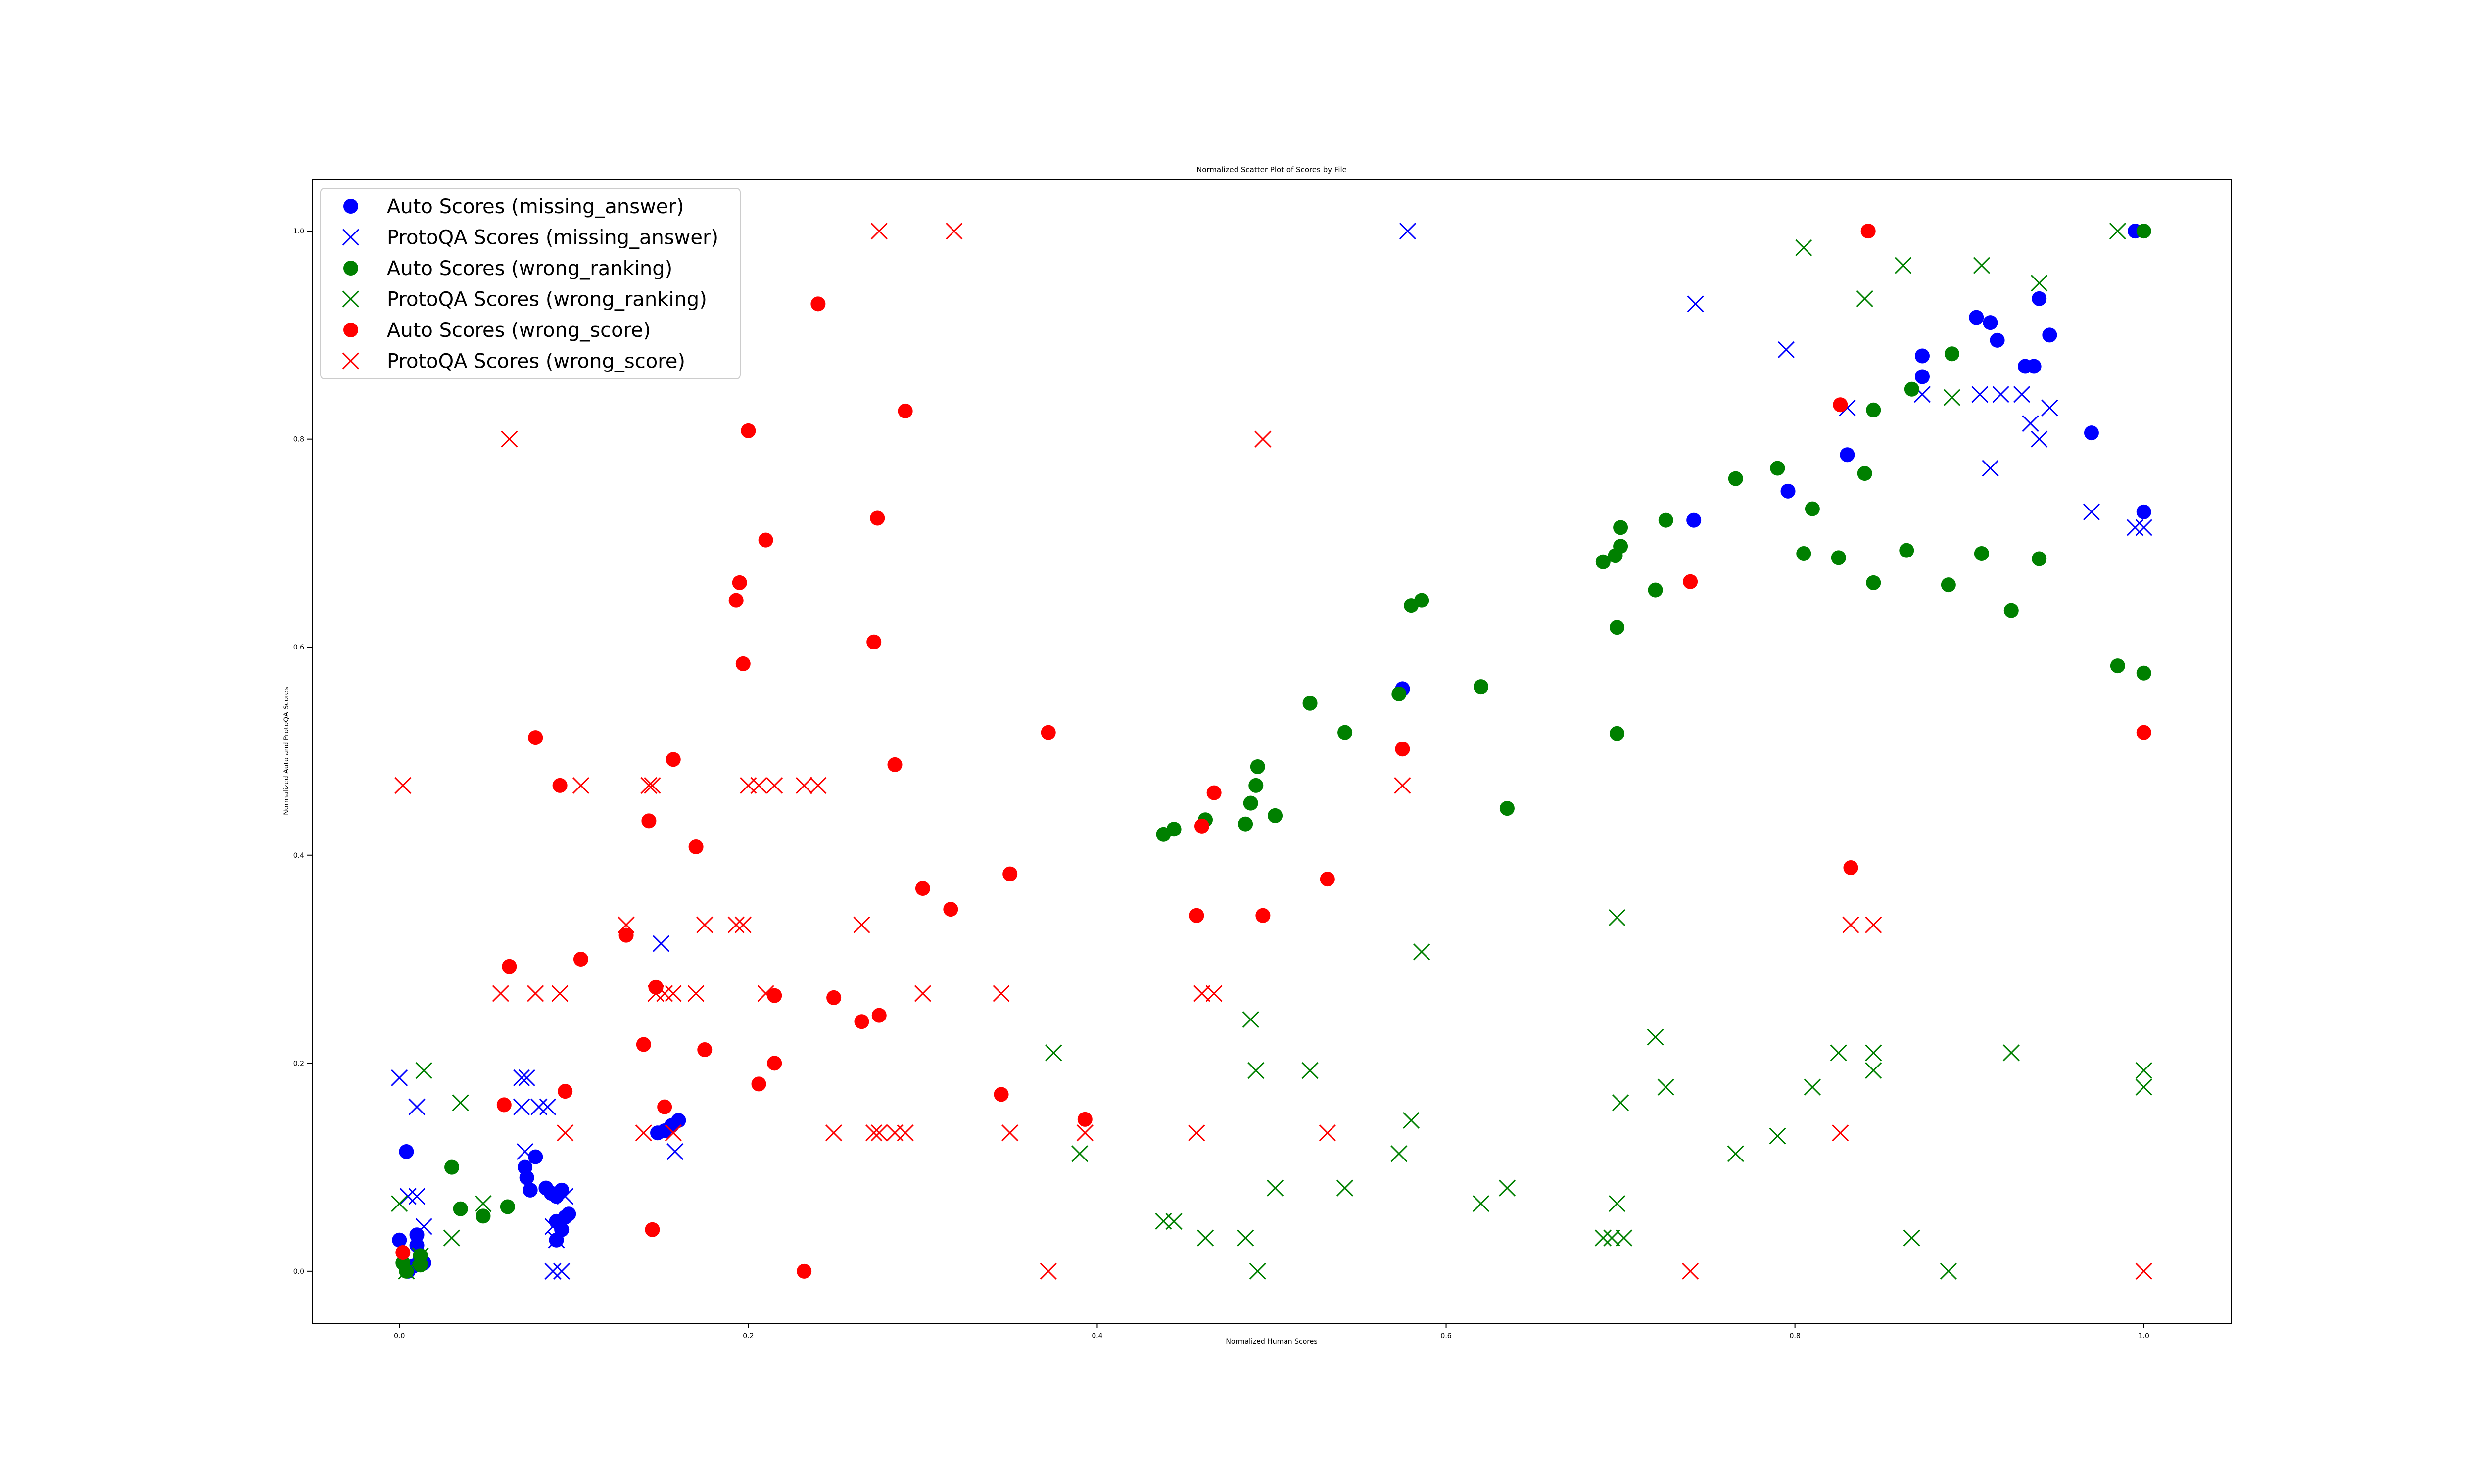  I want to click on legend-label: Auto Scores (wrong_ranking), so click(529, 268).